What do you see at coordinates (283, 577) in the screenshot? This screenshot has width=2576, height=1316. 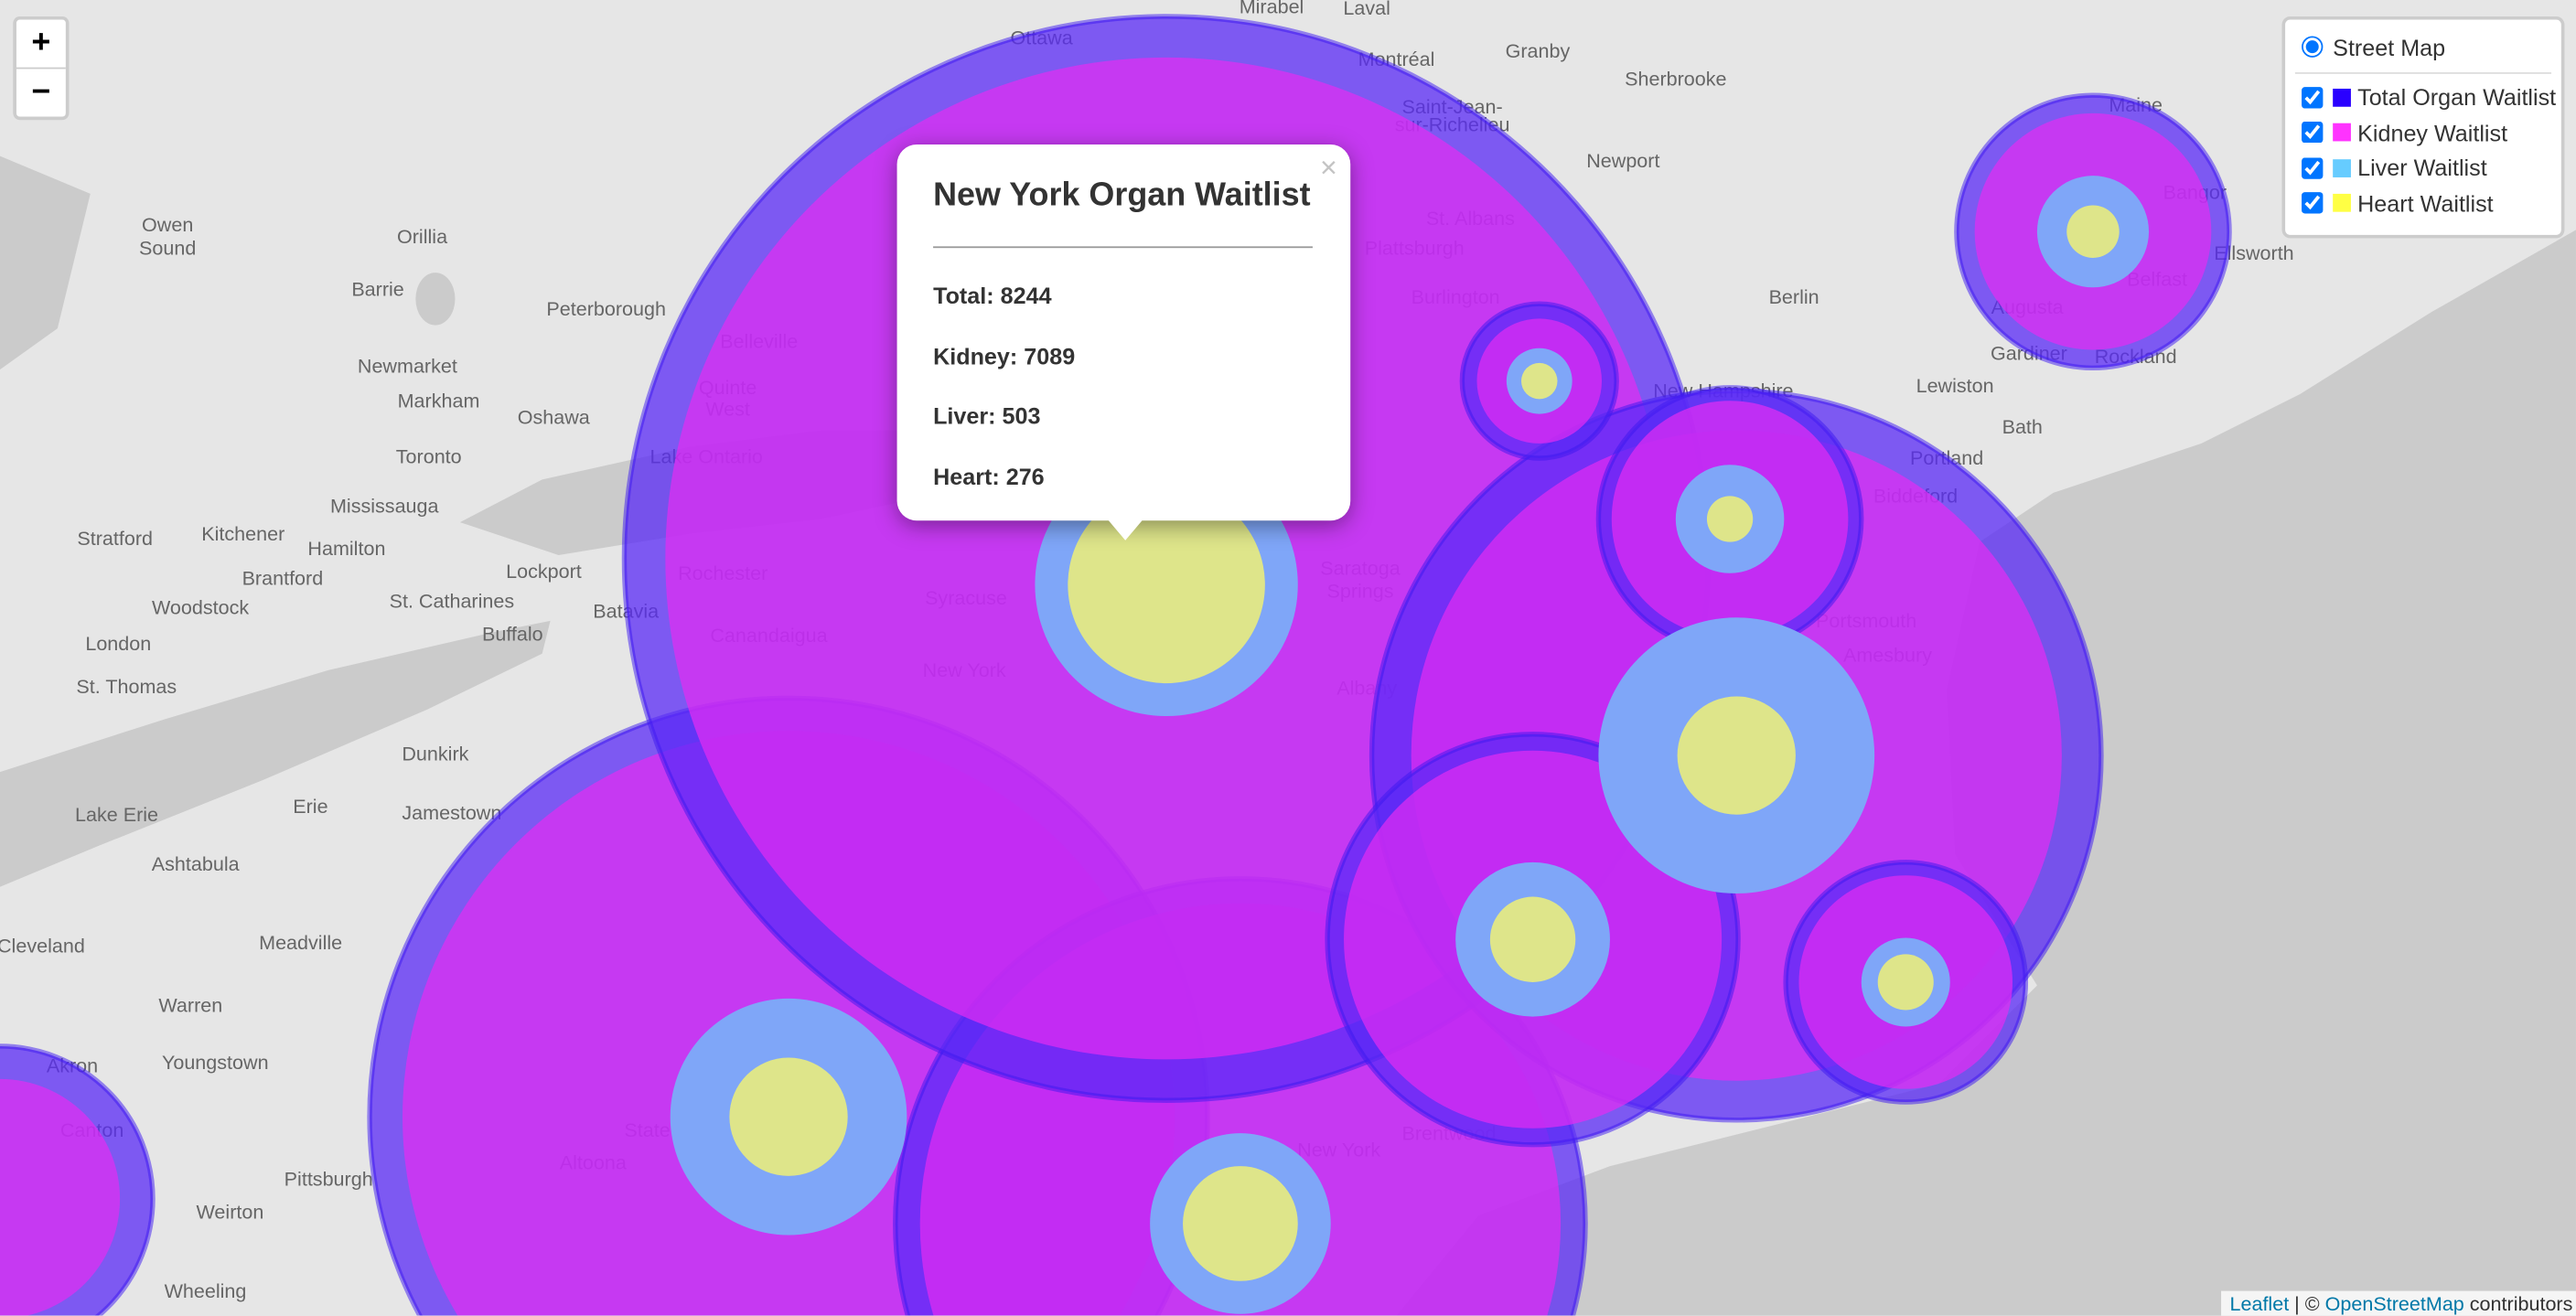 I see `place-label: Brantford` at bounding box center [283, 577].